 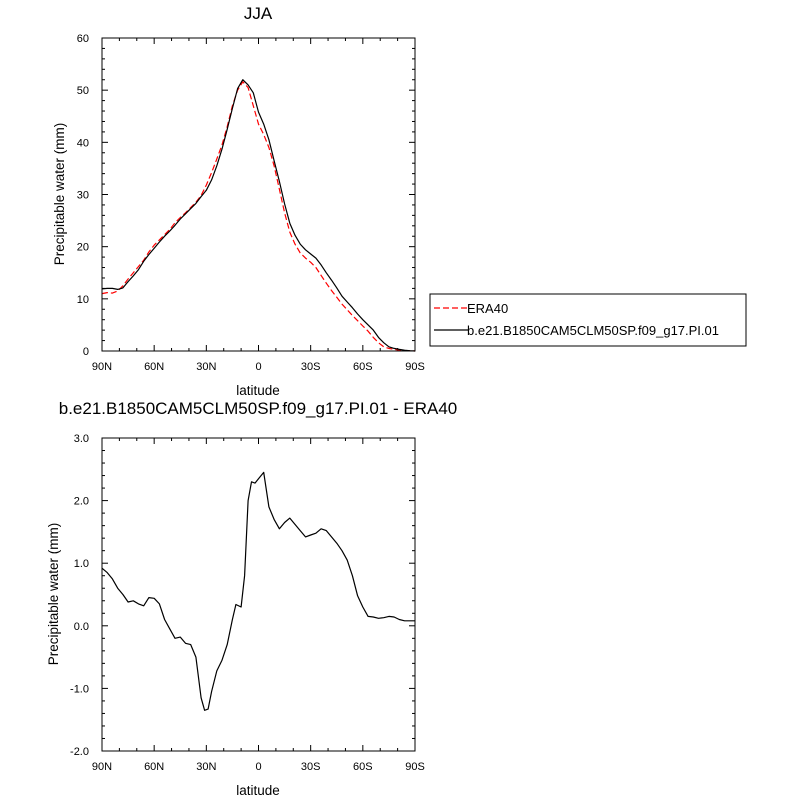 I want to click on series-line-era40, so click(x=258, y=216).